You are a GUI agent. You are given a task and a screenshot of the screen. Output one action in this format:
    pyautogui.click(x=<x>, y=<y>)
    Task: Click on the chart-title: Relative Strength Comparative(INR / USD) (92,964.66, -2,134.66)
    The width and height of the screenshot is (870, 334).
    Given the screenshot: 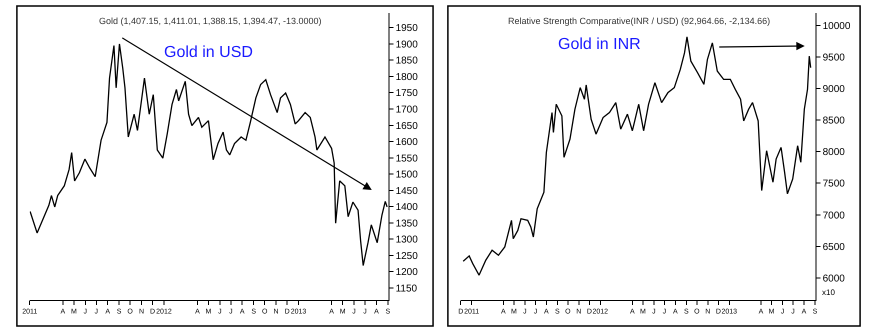 What is the action you would take?
    pyautogui.click(x=639, y=21)
    